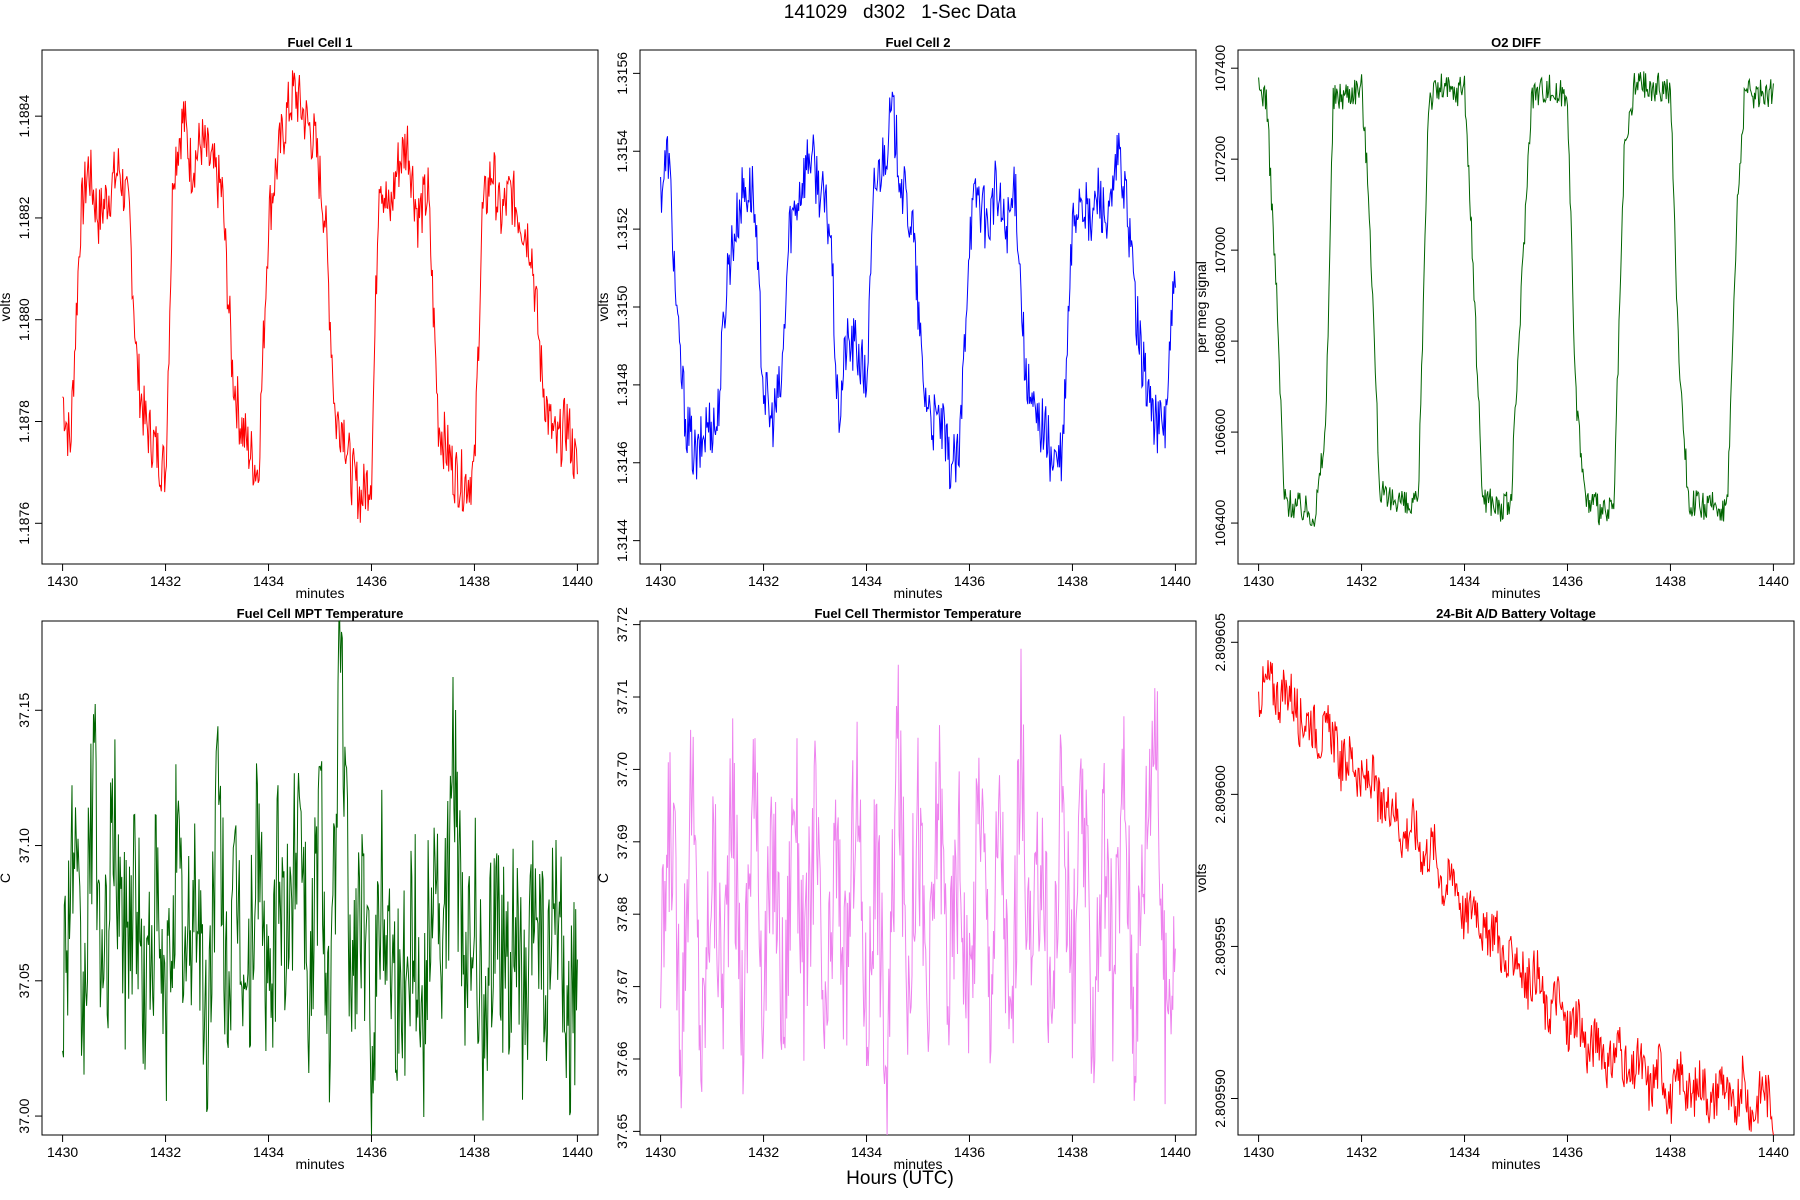  What do you see at coordinates (622, 696) in the screenshot?
I see `y-tick-label: 37.71` at bounding box center [622, 696].